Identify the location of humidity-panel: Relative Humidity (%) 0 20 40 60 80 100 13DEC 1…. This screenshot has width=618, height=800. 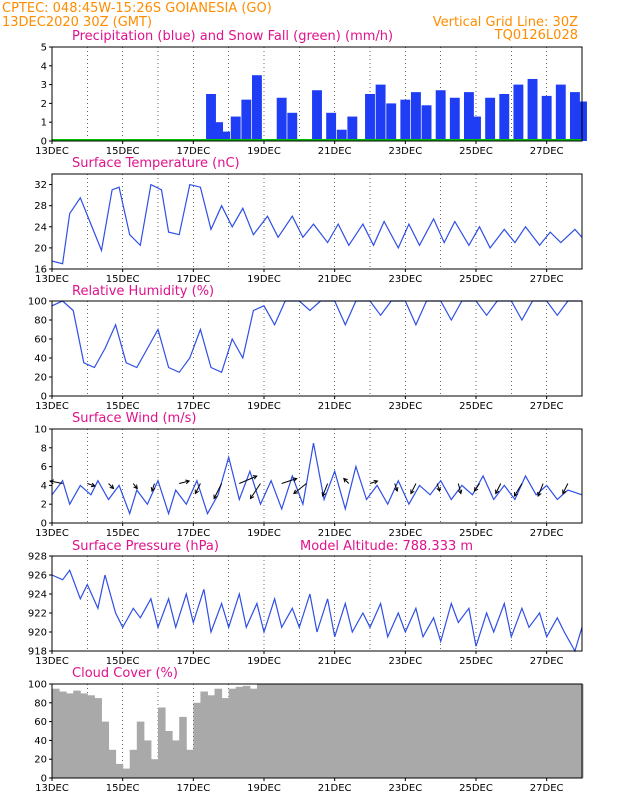
(305, 348).